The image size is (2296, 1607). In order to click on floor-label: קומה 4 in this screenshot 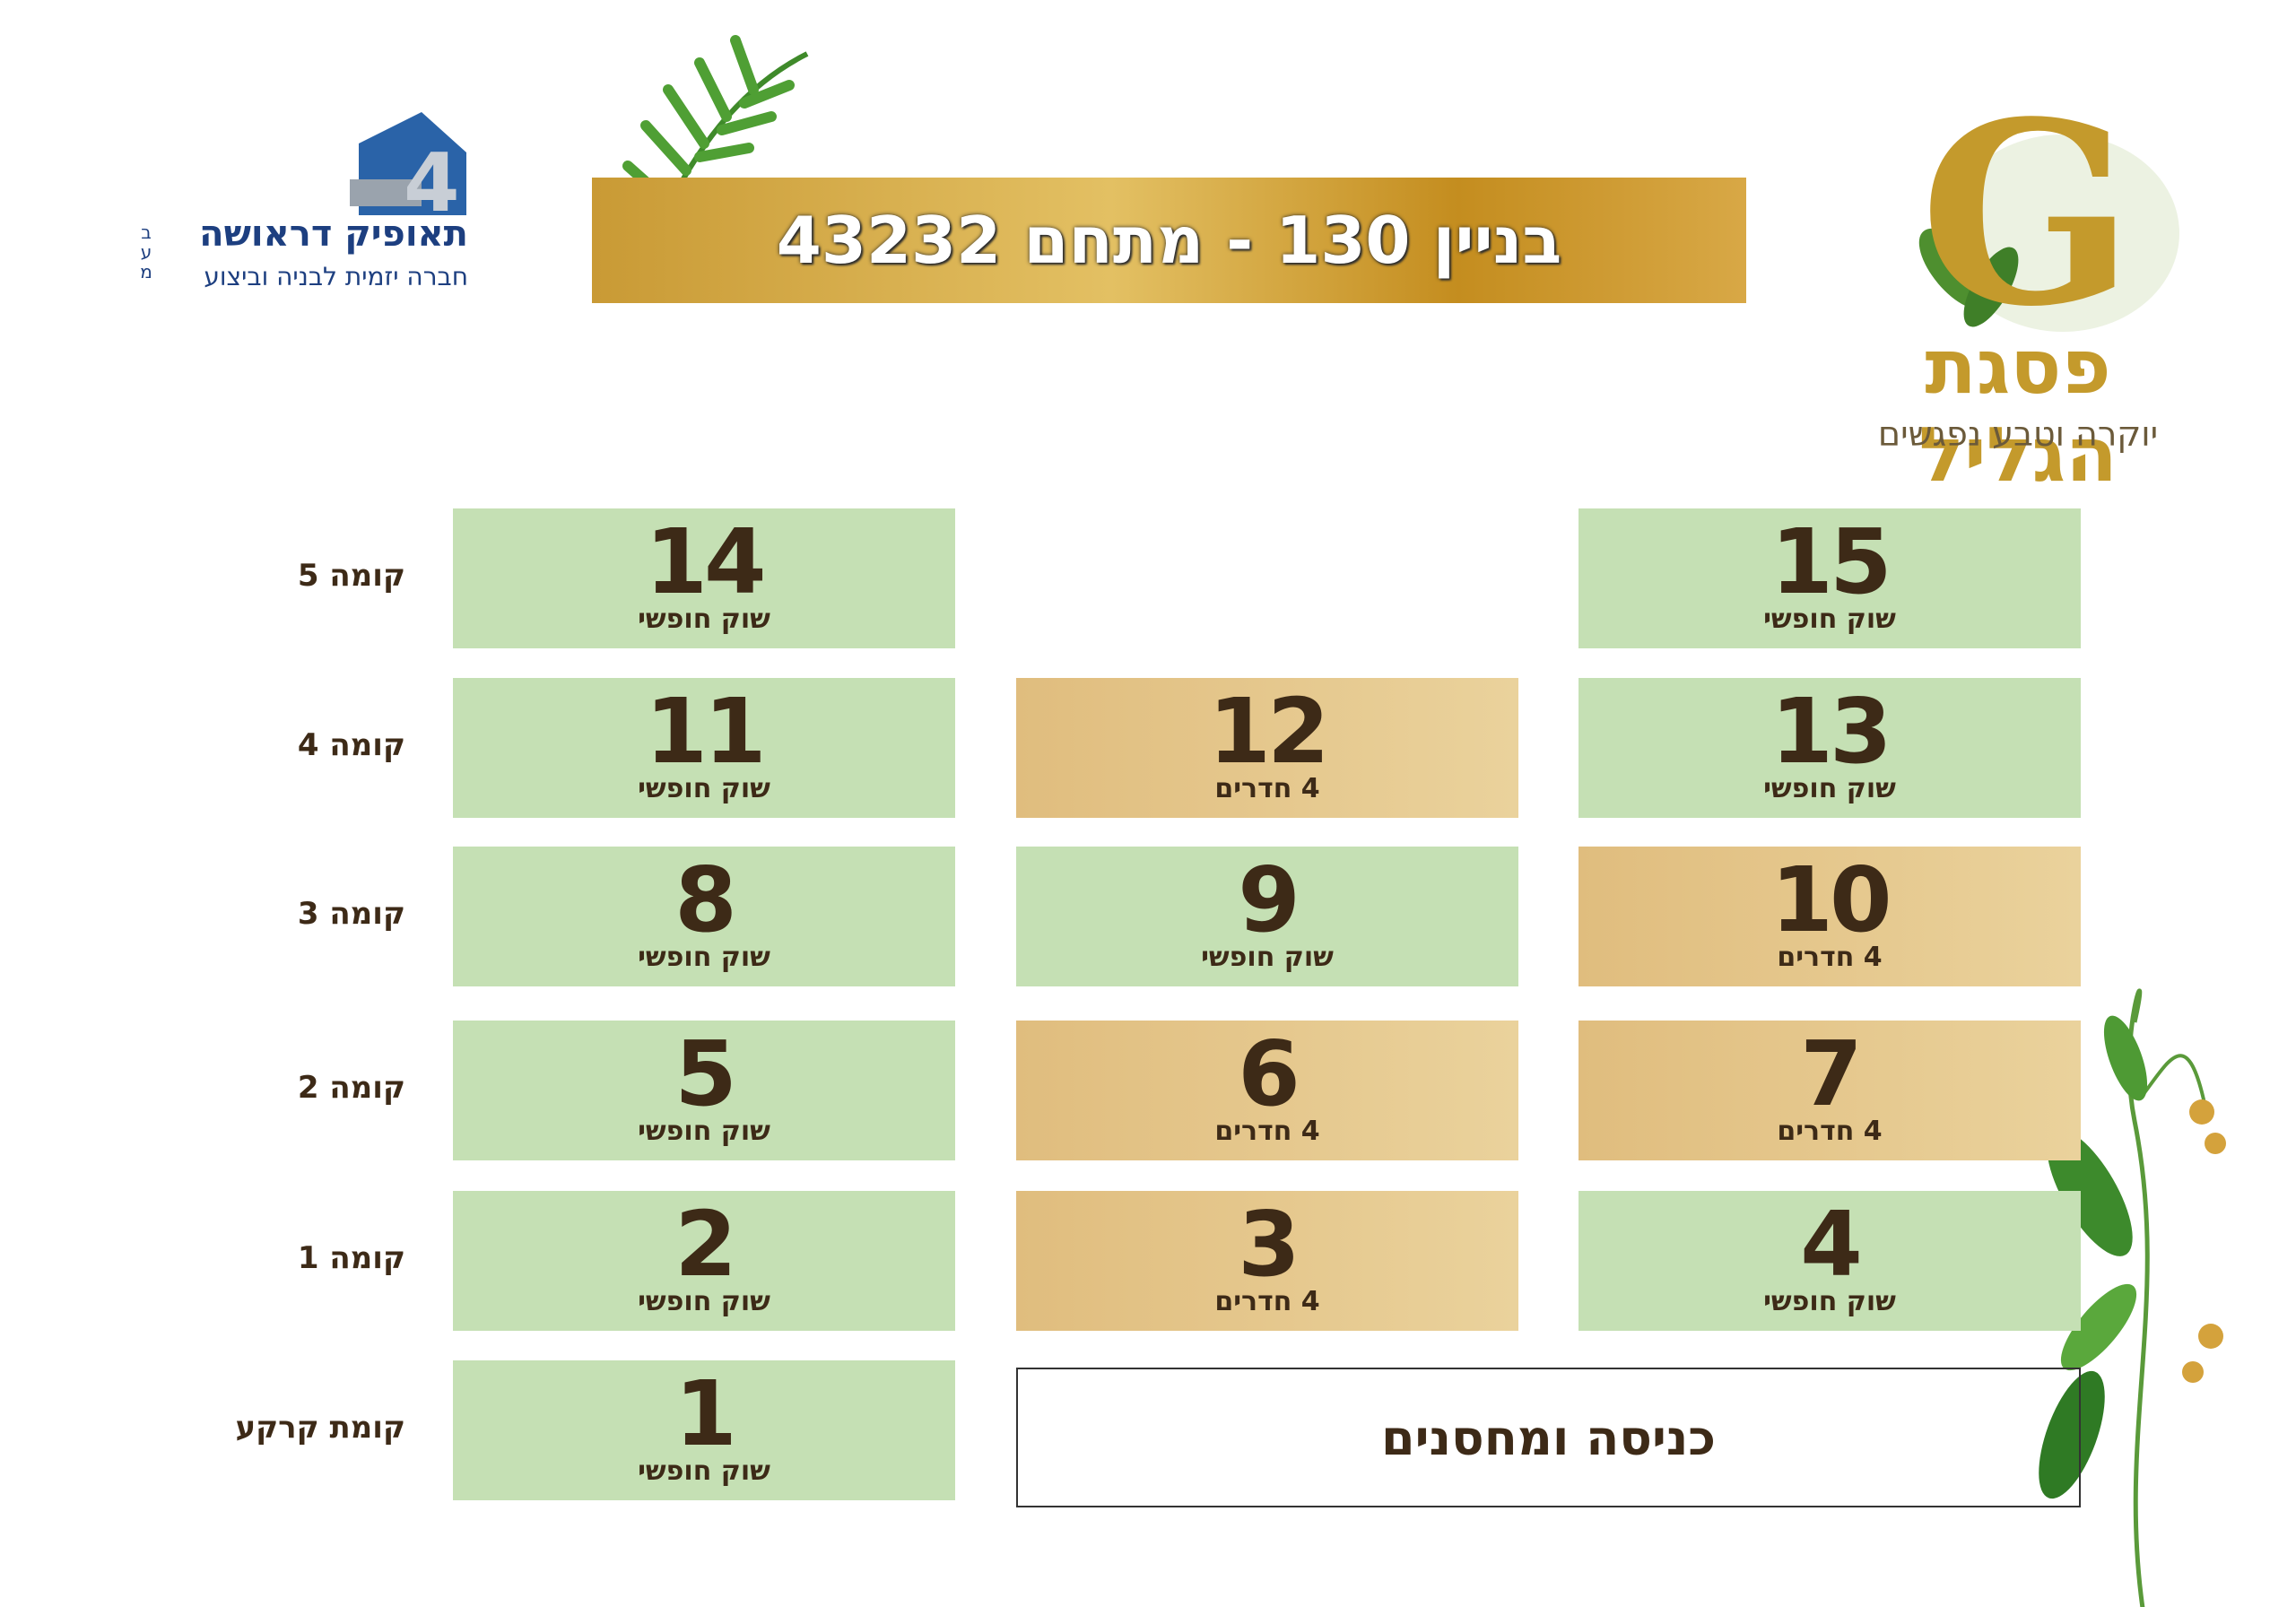, I will do `click(351, 745)`.